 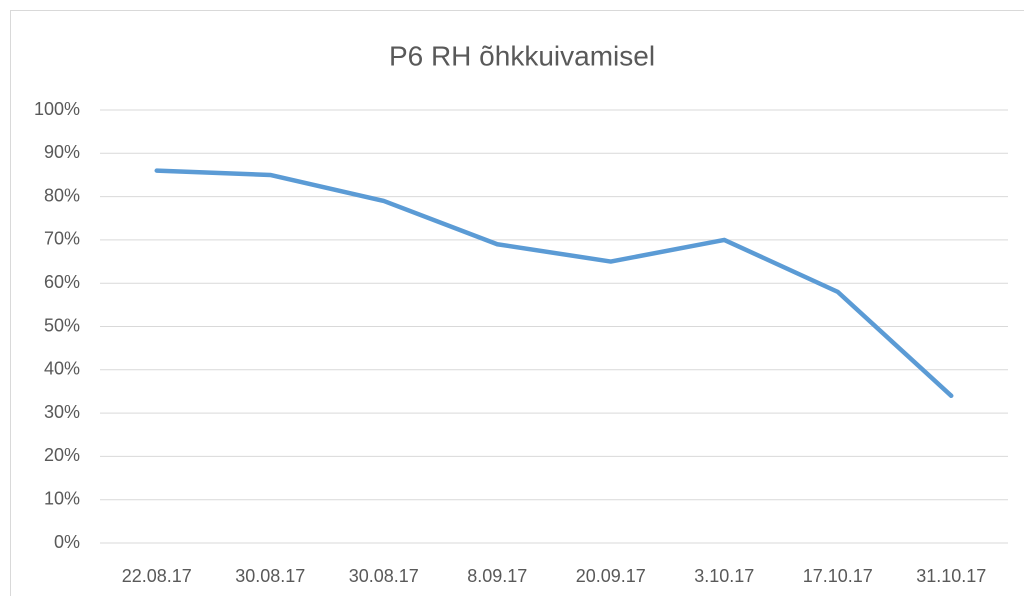 What do you see at coordinates (62, 412) in the screenshot?
I see `y-tick-label: 30%` at bounding box center [62, 412].